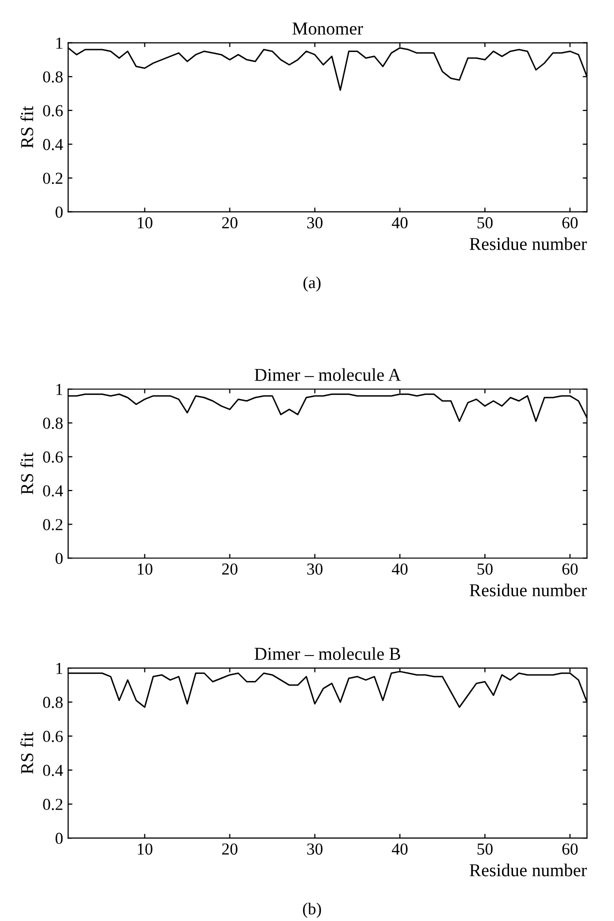 This screenshot has width=614, height=921. I want to click on chart-title: Dimer – molecule A, so click(327, 374).